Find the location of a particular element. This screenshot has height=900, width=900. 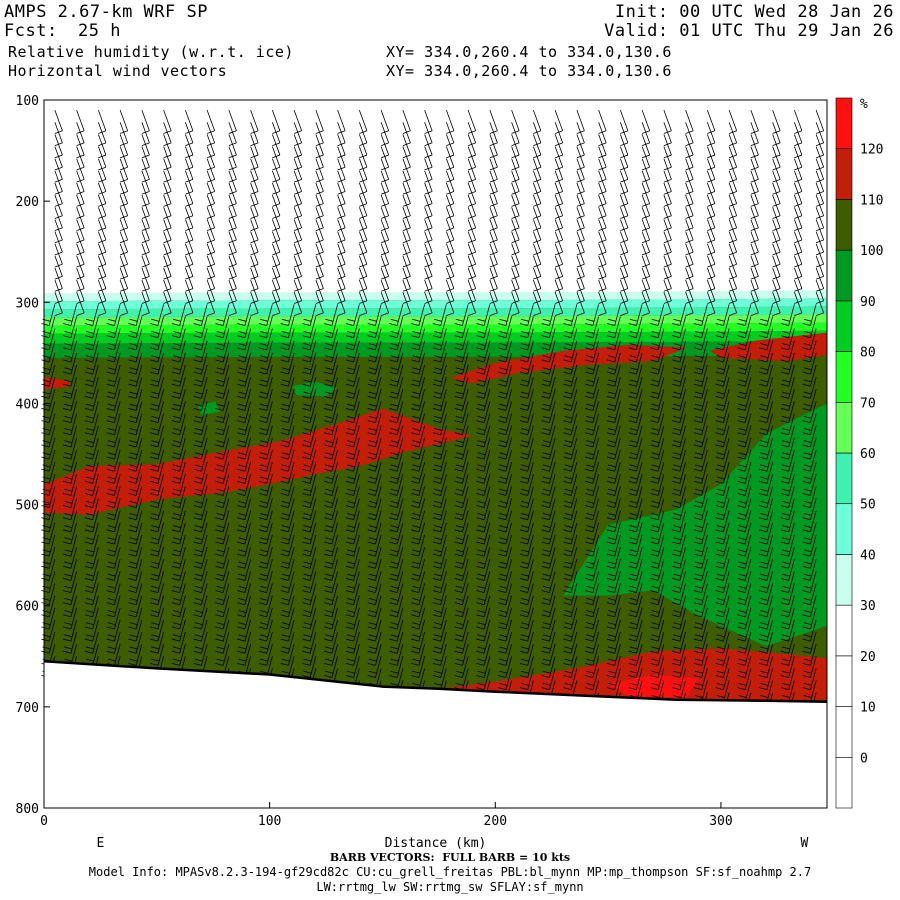

colorbar-label-10: 10 is located at coordinates (868, 708).